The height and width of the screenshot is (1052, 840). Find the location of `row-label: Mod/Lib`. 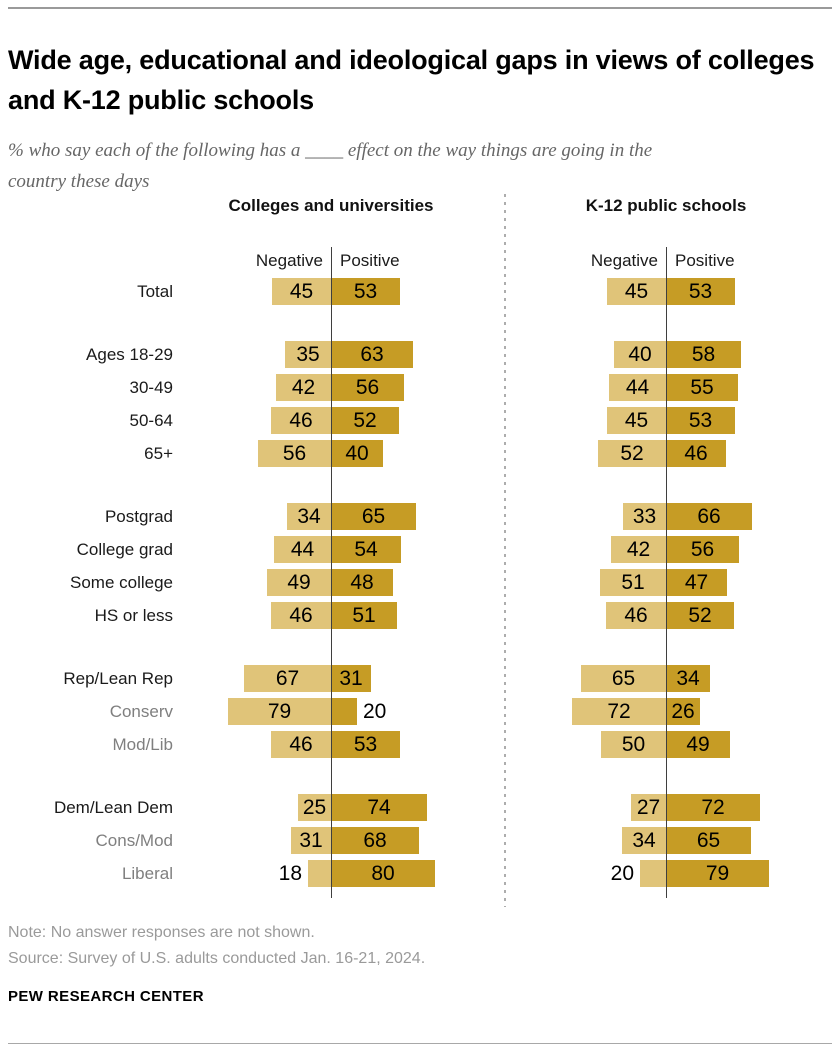

row-label: Mod/Lib is located at coordinates (142, 744).